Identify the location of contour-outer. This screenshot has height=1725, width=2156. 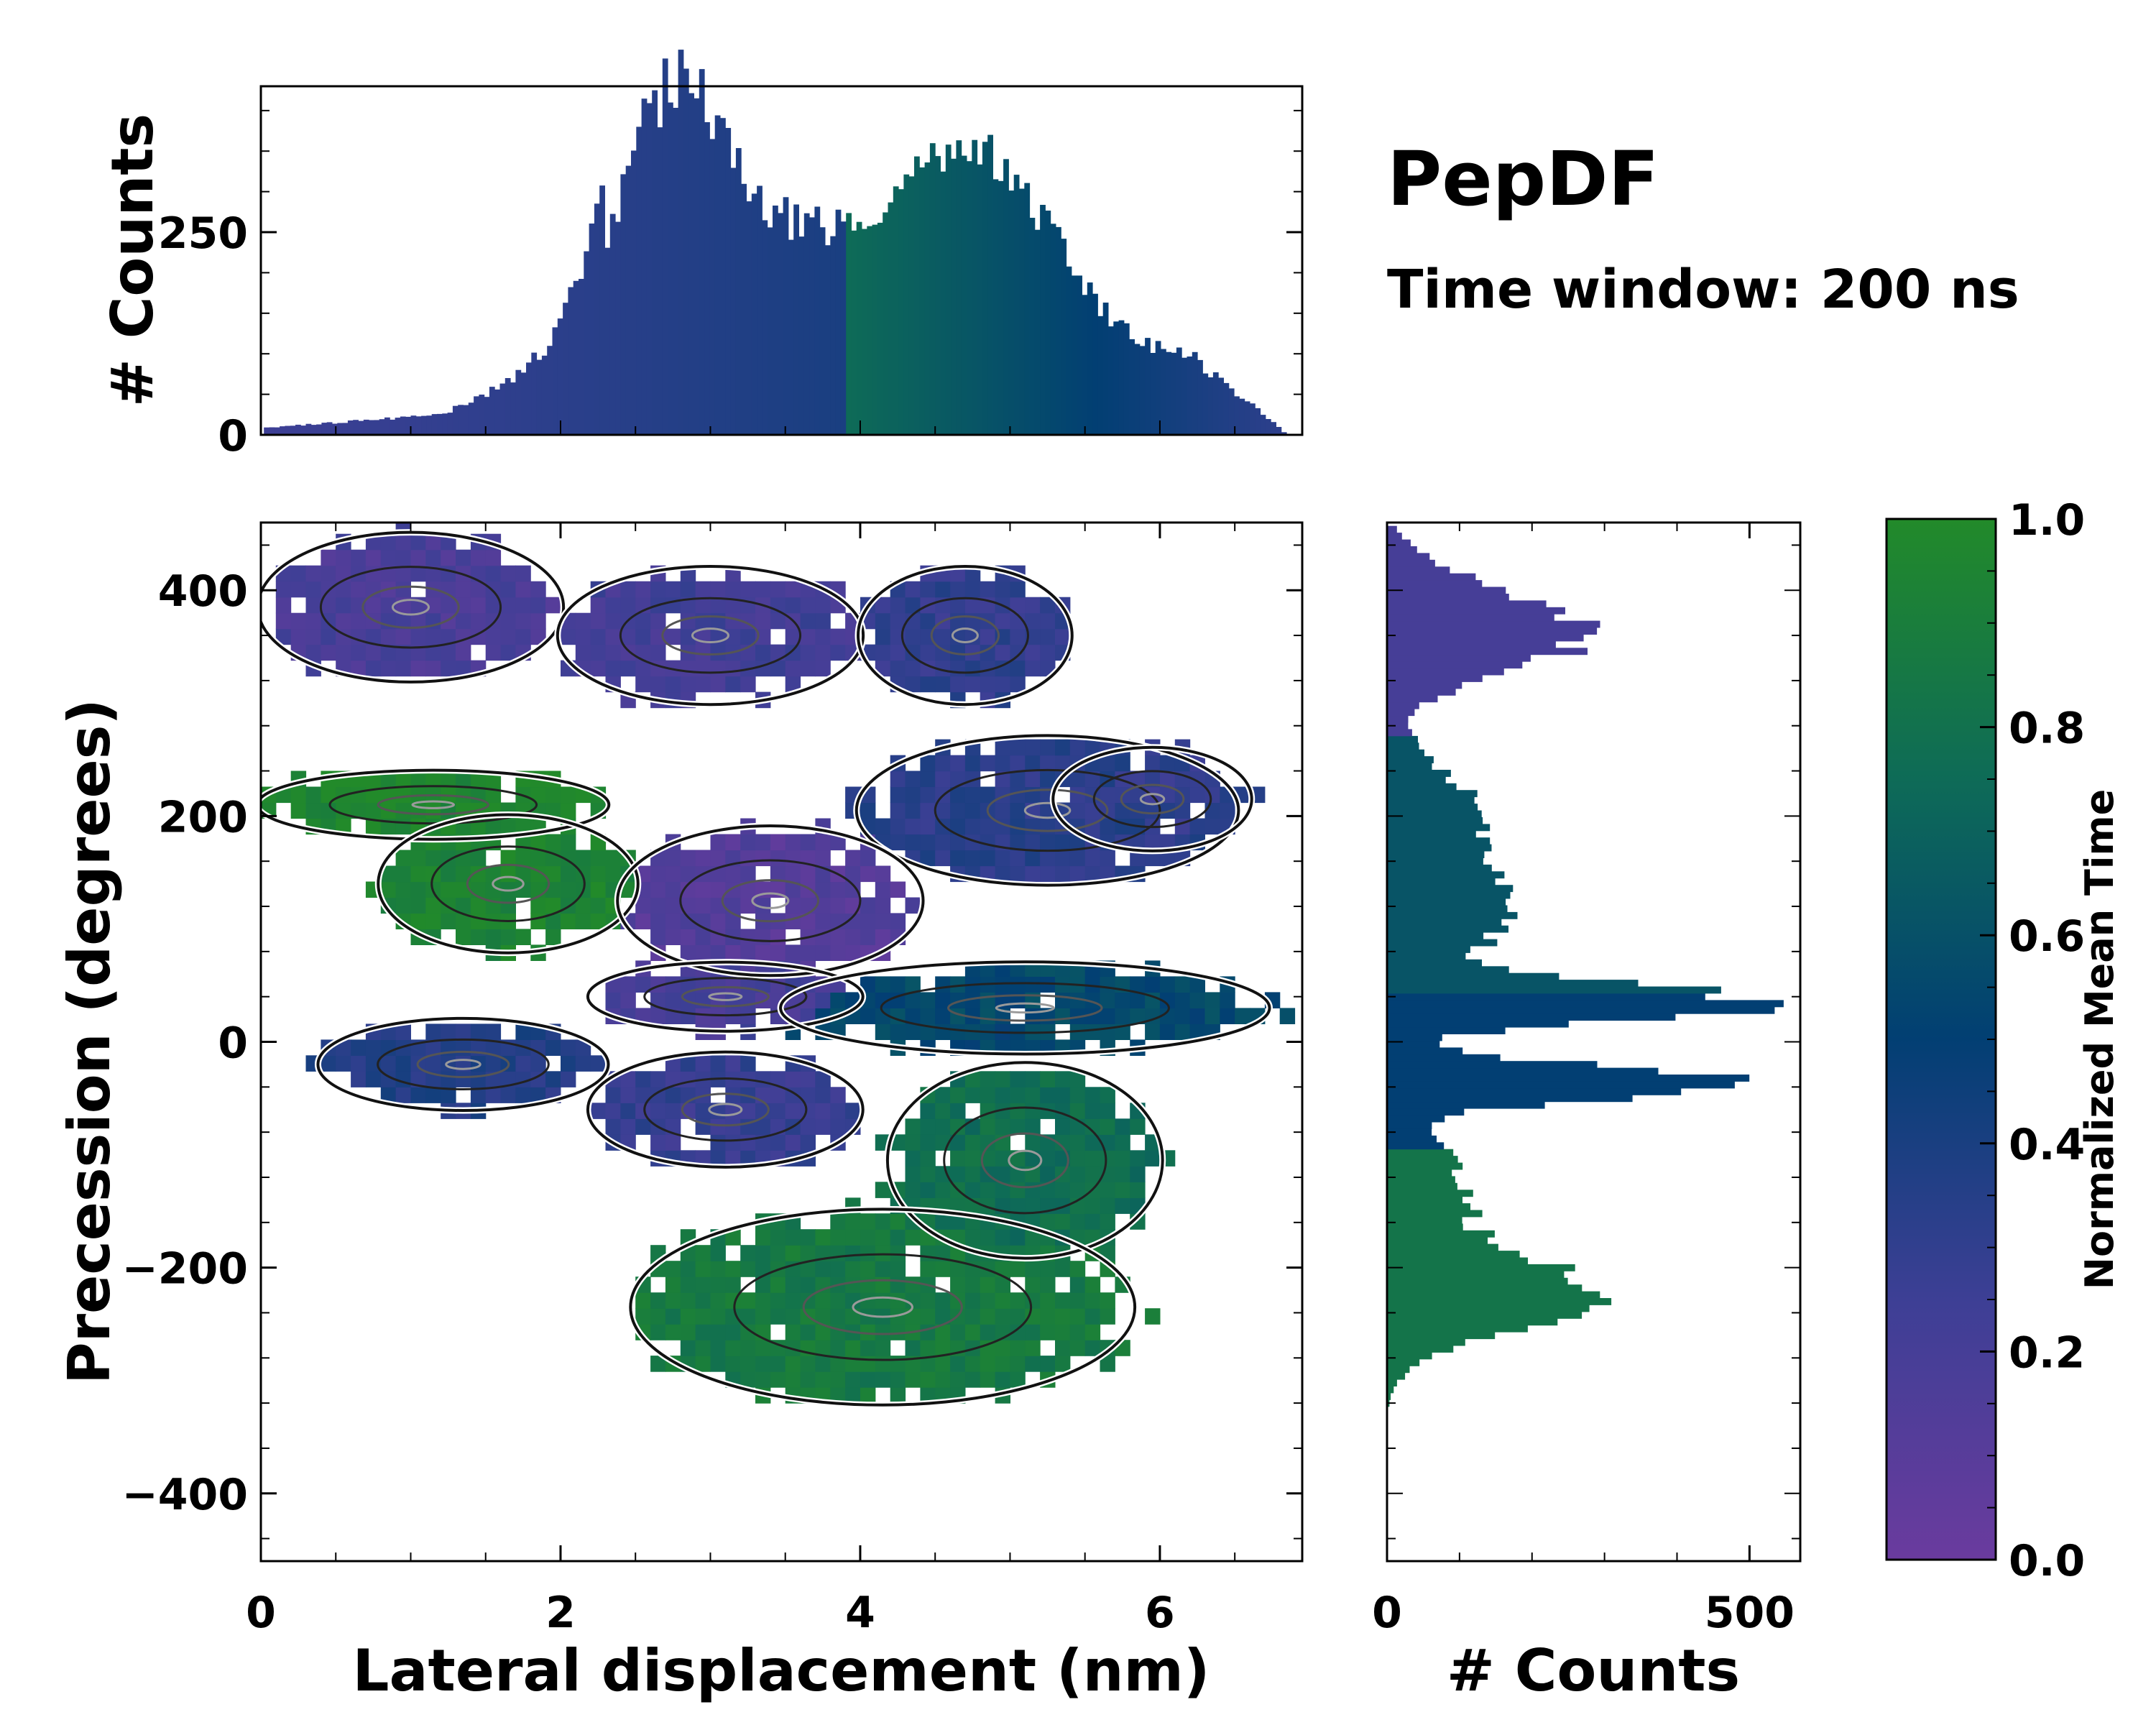
(1025, 1008).